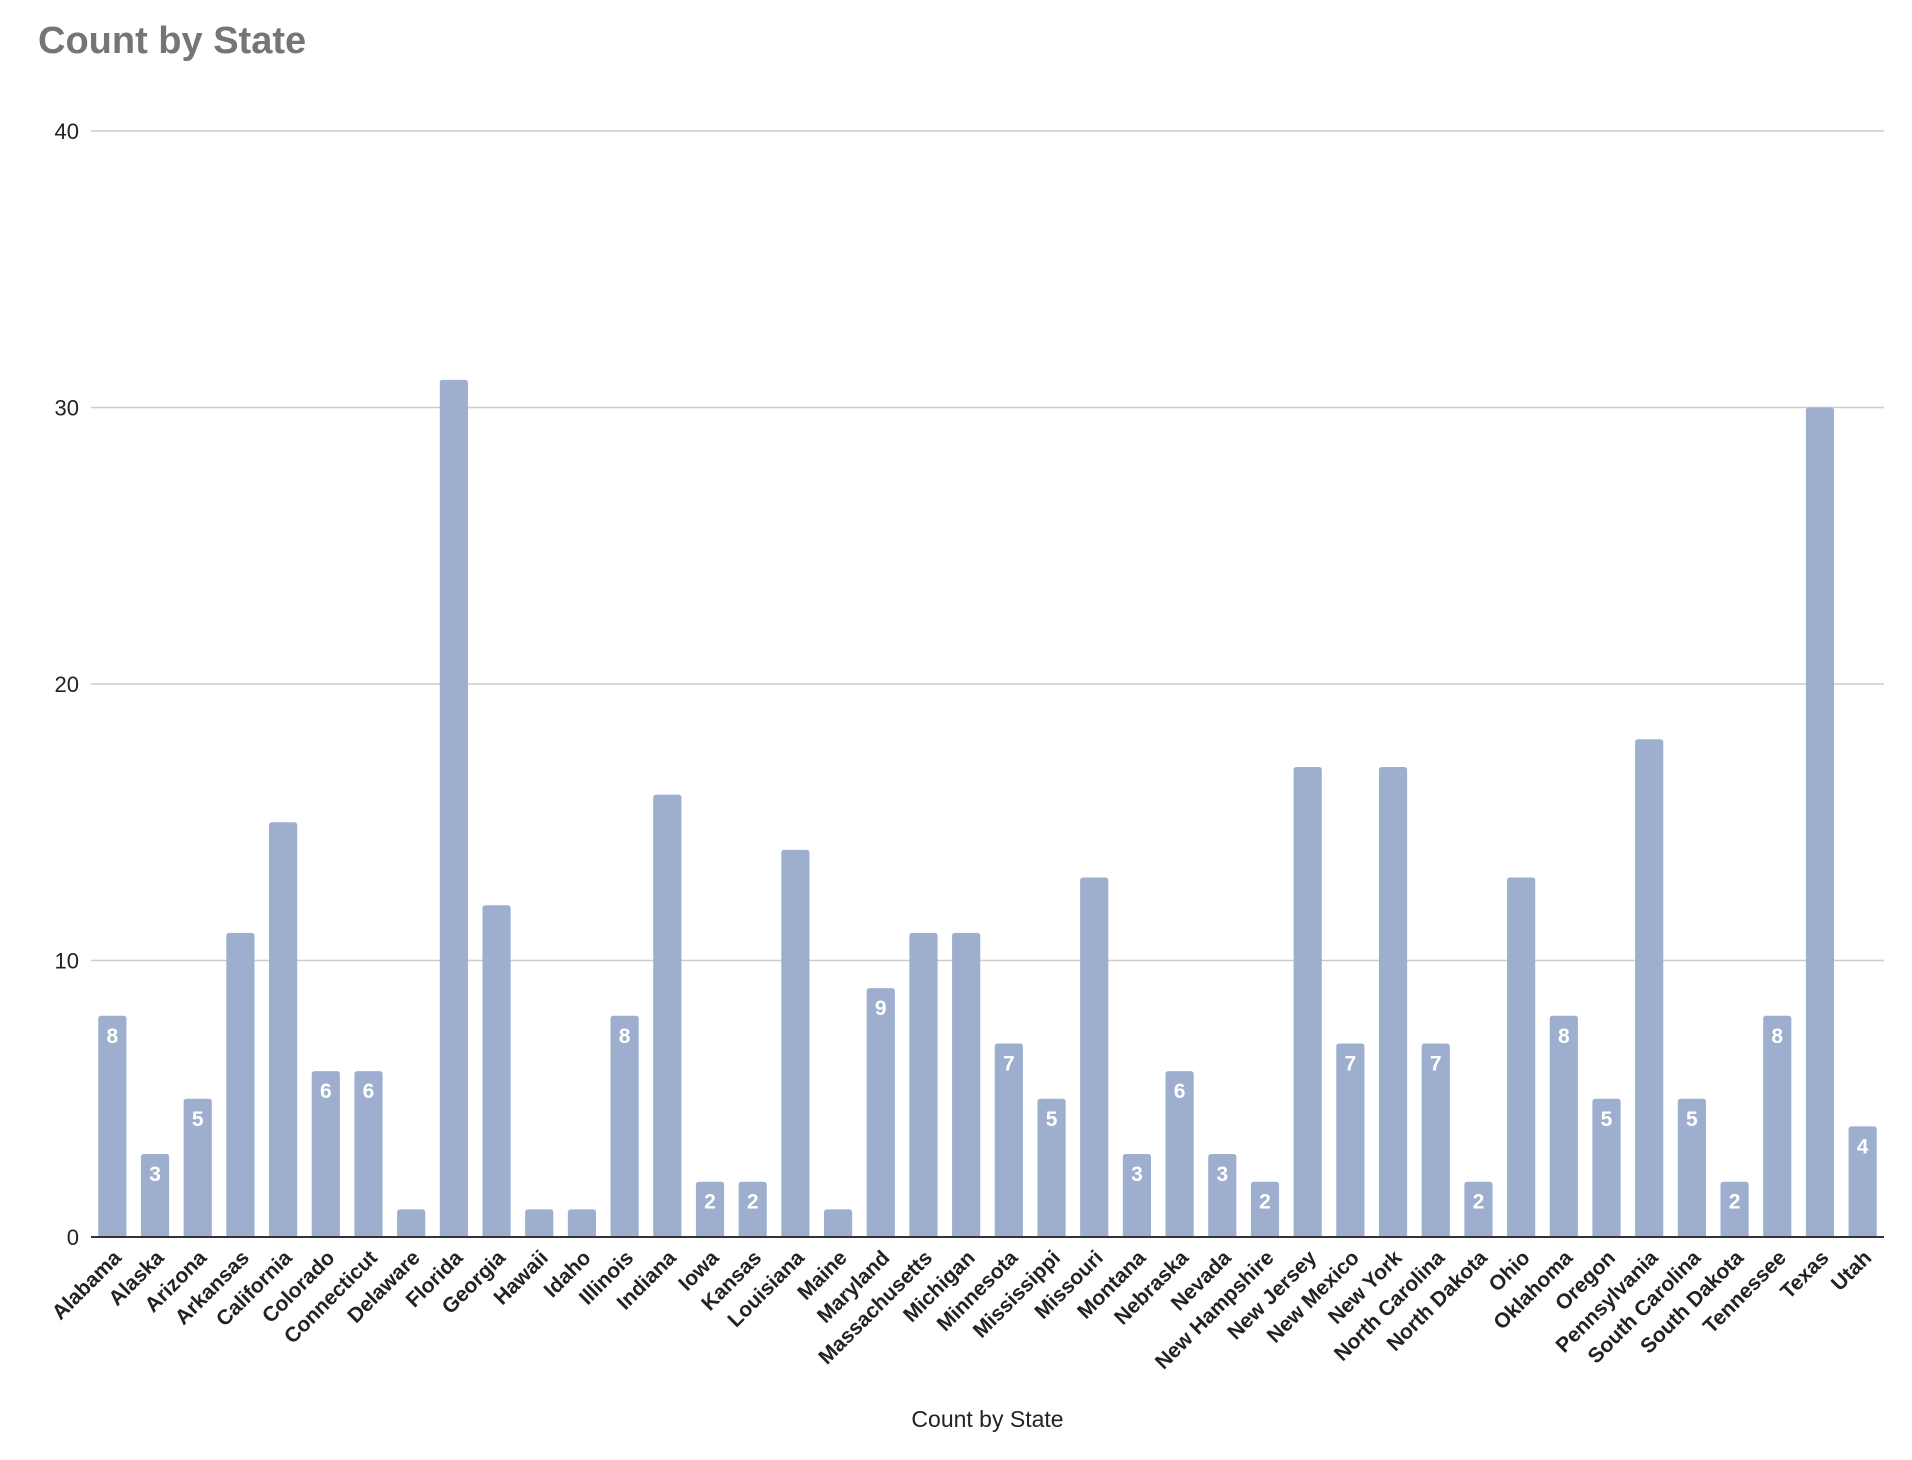  I want to click on bar-nebraska, so click(1179, 1154).